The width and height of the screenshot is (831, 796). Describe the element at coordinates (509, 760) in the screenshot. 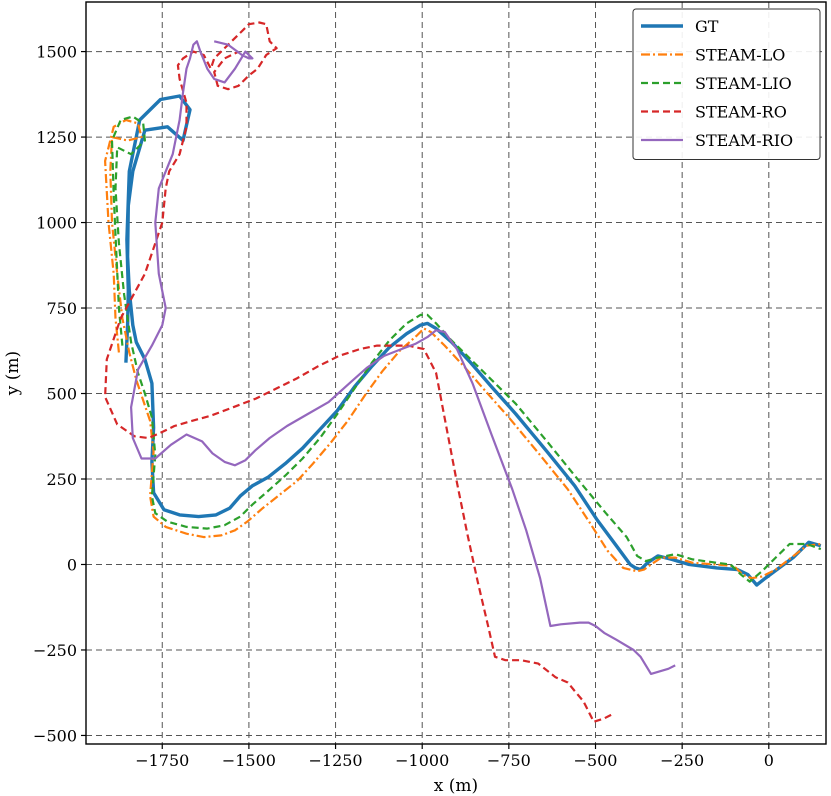

I see `x-tick-label: −750` at that location.